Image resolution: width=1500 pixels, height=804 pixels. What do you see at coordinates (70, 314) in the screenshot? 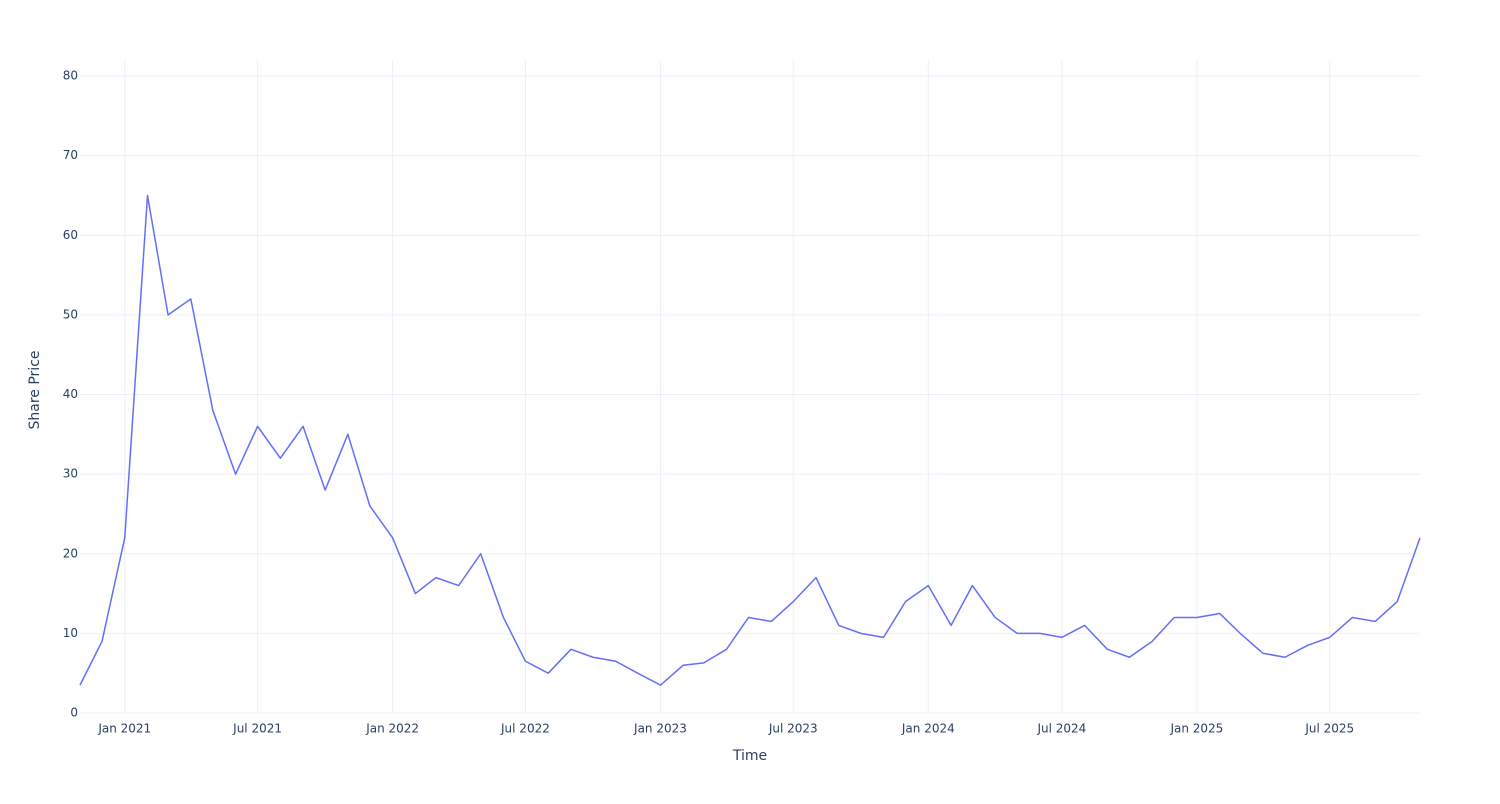
I see `y-tick-label: 50` at bounding box center [70, 314].